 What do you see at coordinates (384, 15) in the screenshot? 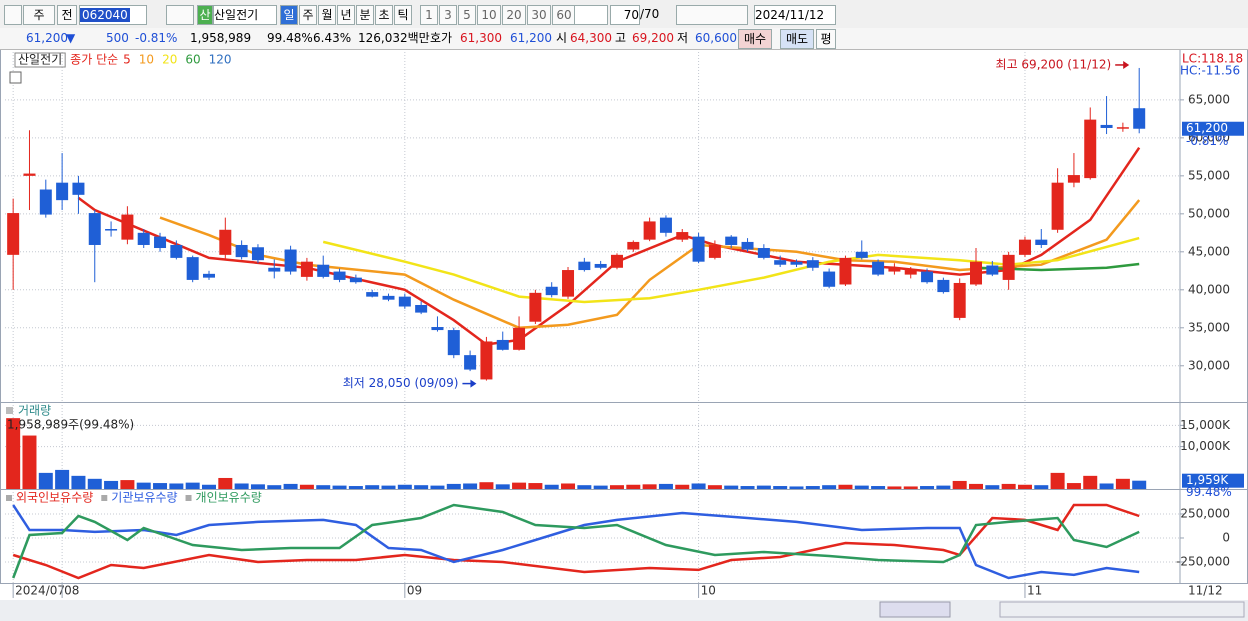
I see `period-button: 초` at bounding box center [384, 15].